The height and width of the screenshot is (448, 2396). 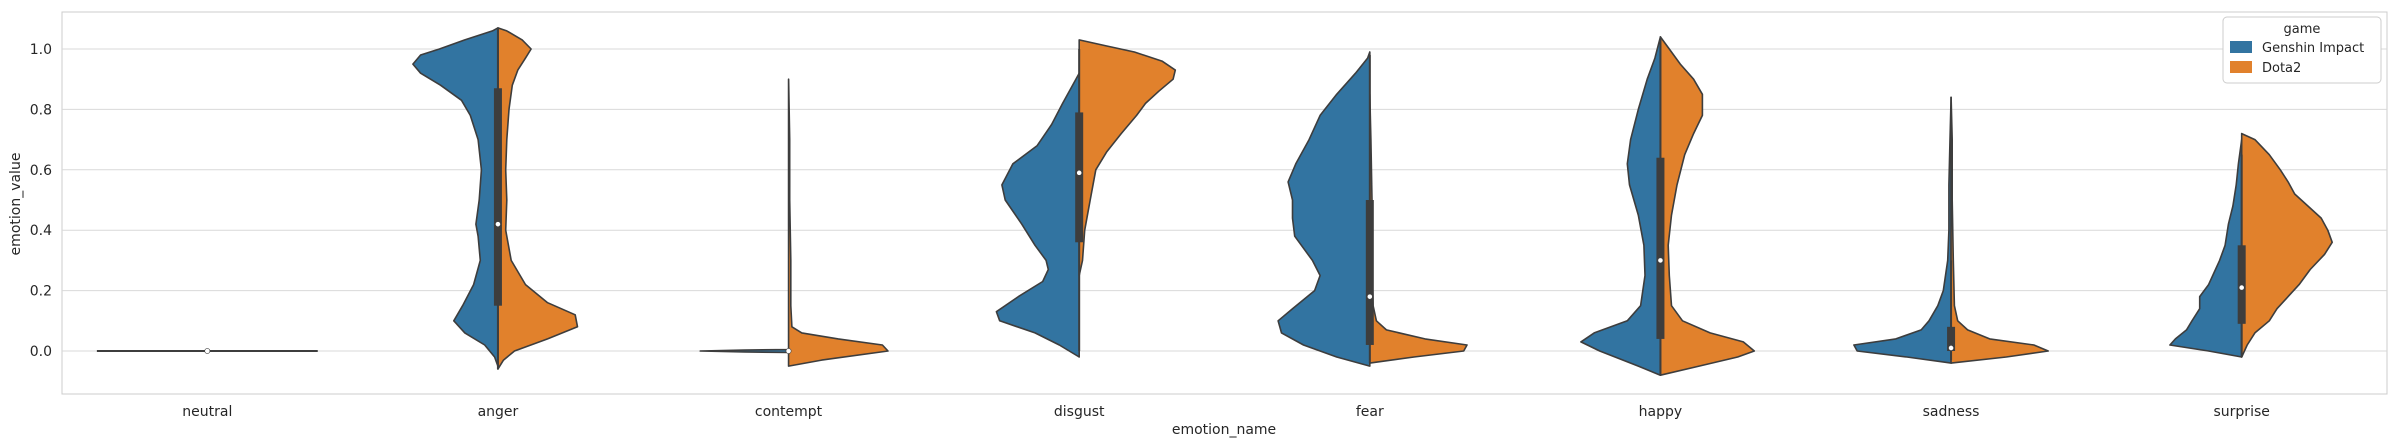 What do you see at coordinates (2241, 287) in the screenshot?
I see `box-median-surprise` at bounding box center [2241, 287].